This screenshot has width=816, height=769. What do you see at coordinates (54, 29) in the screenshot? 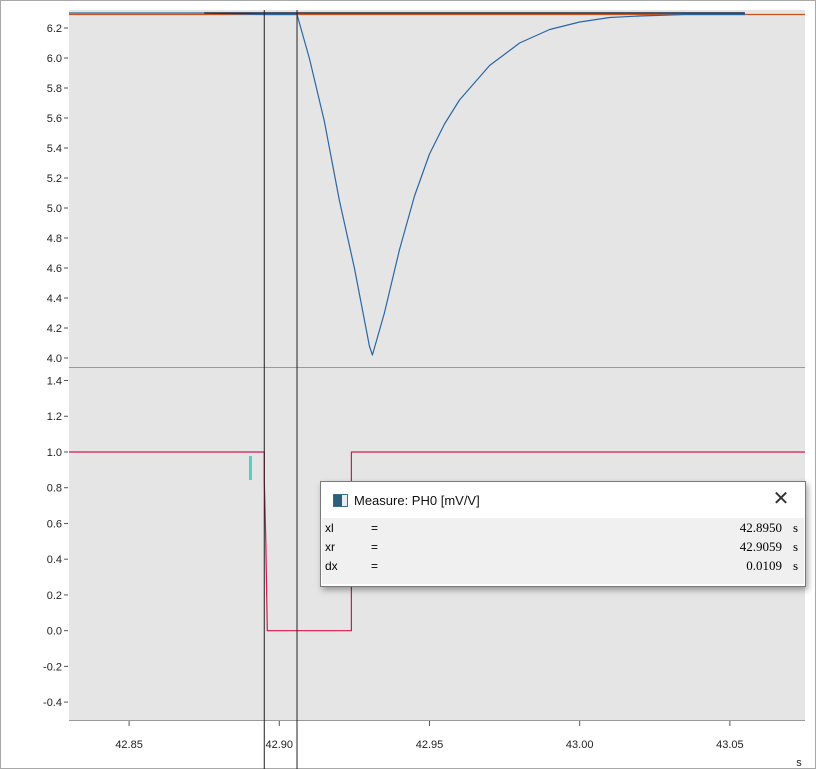
I see `y-tick-label: 6.2` at bounding box center [54, 29].